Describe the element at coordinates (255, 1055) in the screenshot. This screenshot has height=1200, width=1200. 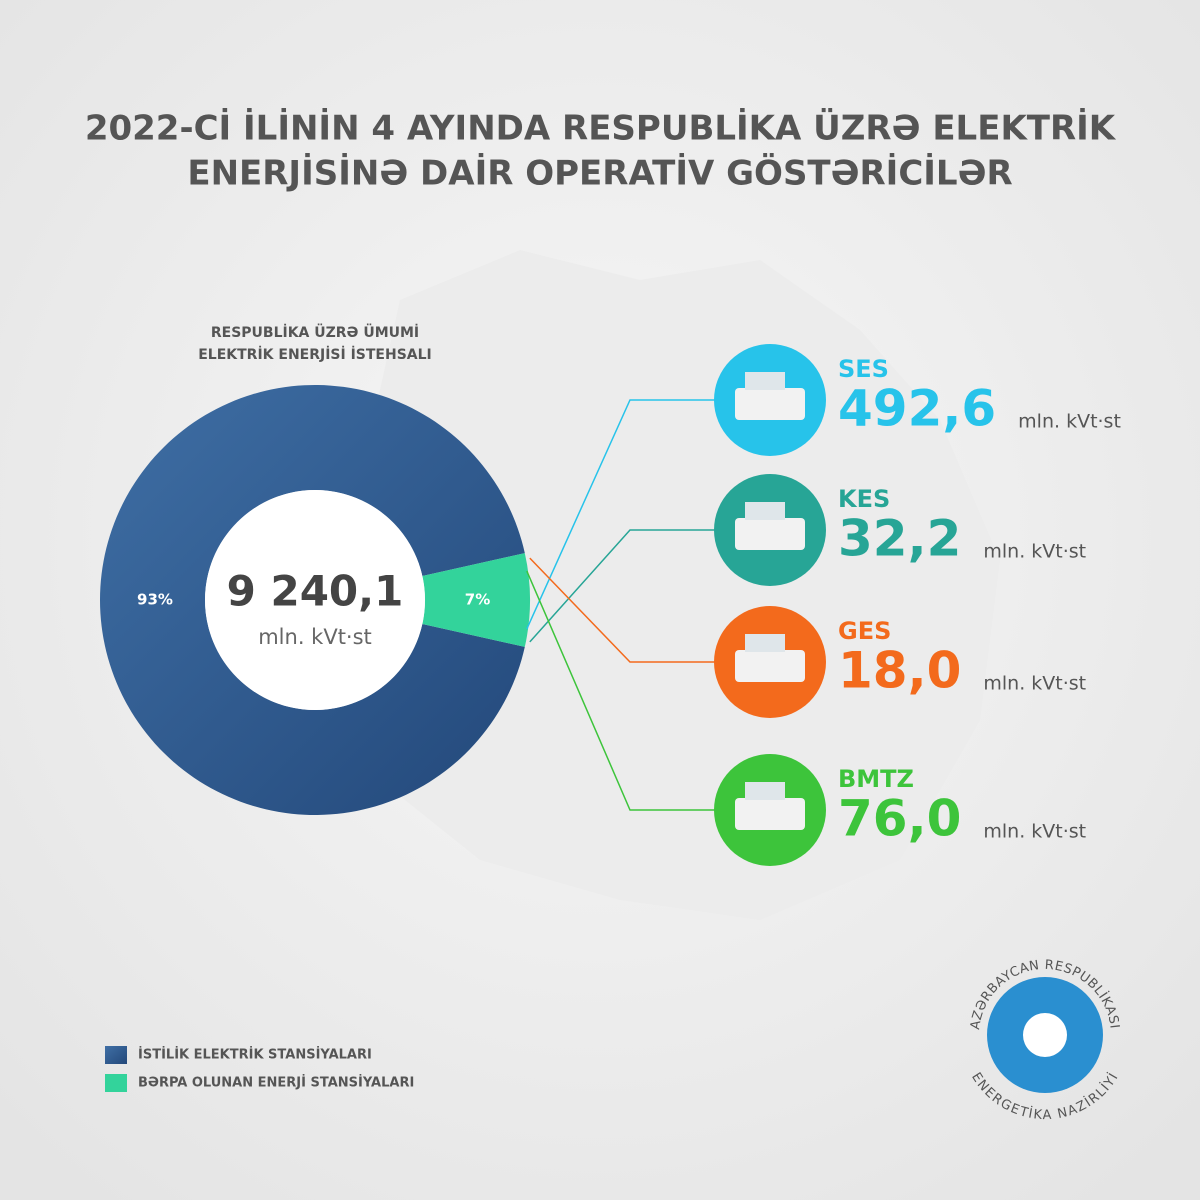
I see `legend-label: İSTİLİK ELEKTRİK STANSİYALARI` at that location.